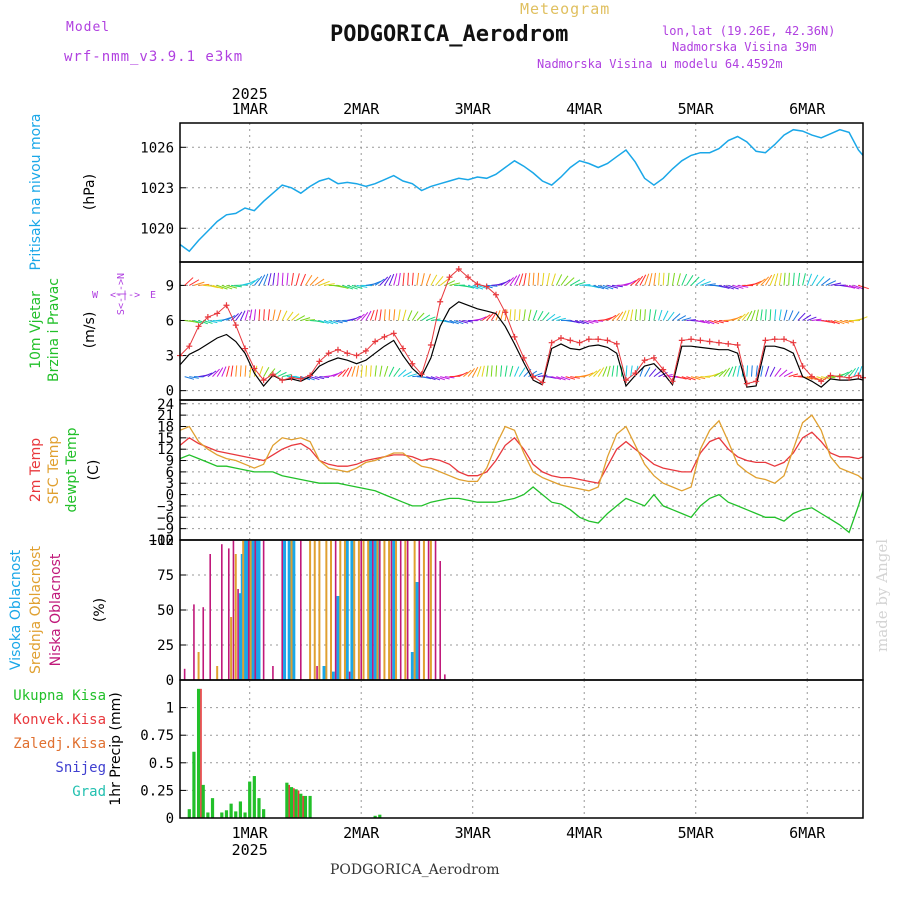  Describe the element at coordinates (16, 609) in the screenshot. I see `high-cloud-axis-title: Visoka Oblacnost` at that location.